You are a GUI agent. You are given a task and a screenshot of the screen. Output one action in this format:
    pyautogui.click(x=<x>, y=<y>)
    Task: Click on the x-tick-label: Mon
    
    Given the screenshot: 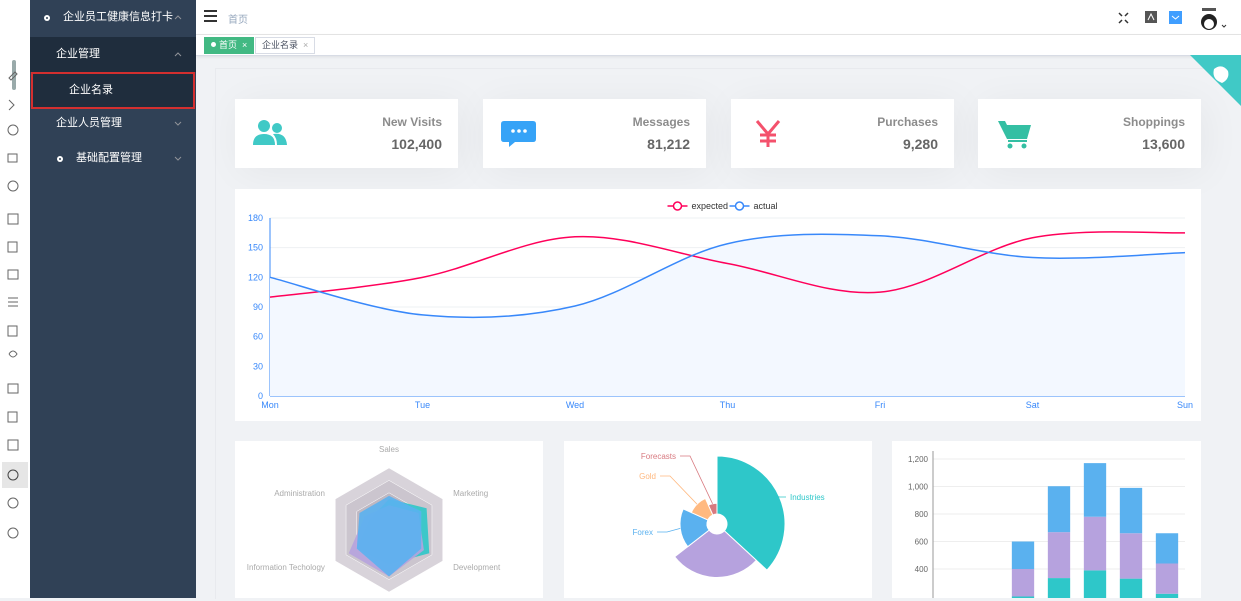 What is the action you would take?
    pyautogui.click(x=270, y=405)
    